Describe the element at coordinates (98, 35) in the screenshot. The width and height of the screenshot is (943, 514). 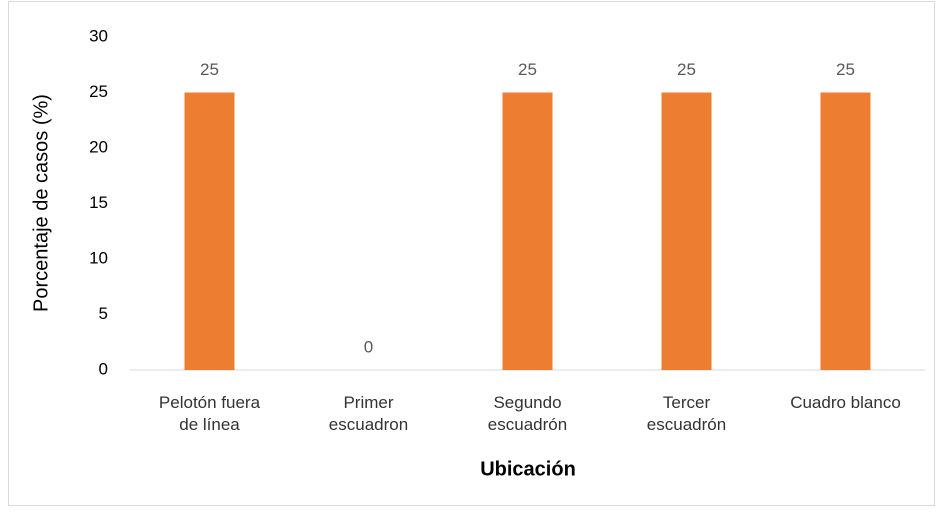
I see `y-tick-label: 30` at that location.